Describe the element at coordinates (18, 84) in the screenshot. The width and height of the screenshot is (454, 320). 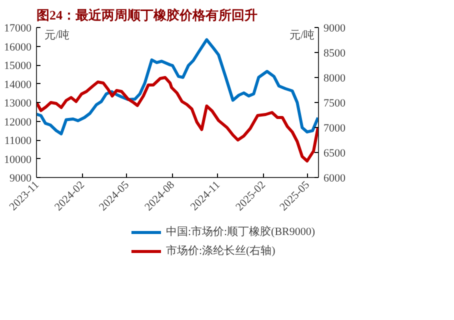
I see `y-tick-label: 14000` at that location.